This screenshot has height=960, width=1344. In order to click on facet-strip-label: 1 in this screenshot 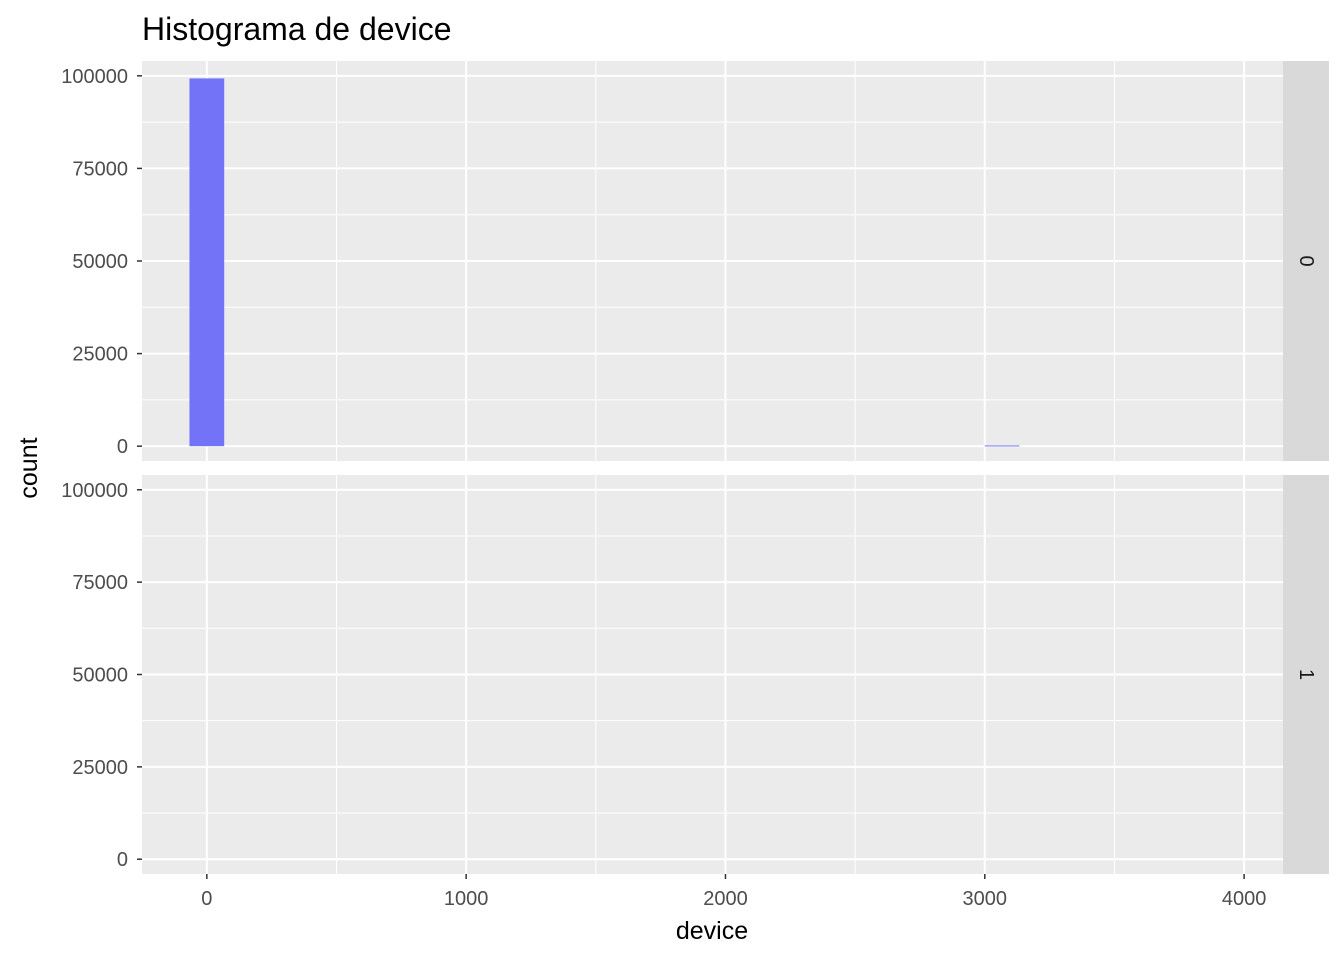, I will do `click(1306, 674)`.